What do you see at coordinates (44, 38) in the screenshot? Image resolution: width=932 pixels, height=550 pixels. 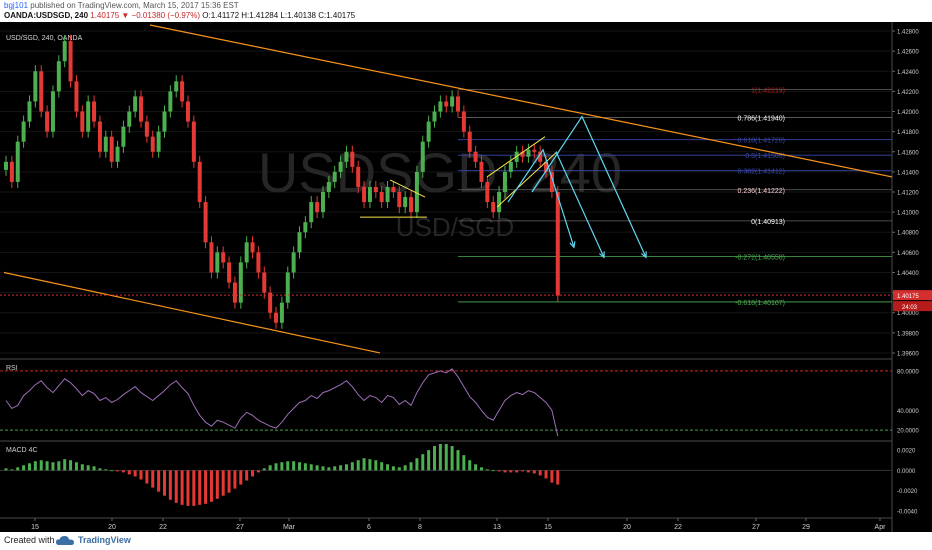 I see `chart-title: USD/SGD, 240, OANDA` at bounding box center [44, 38].